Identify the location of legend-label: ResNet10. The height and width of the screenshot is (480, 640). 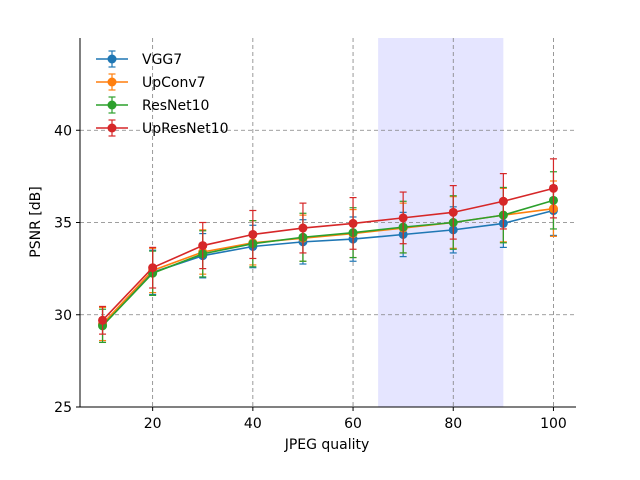
(175, 106).